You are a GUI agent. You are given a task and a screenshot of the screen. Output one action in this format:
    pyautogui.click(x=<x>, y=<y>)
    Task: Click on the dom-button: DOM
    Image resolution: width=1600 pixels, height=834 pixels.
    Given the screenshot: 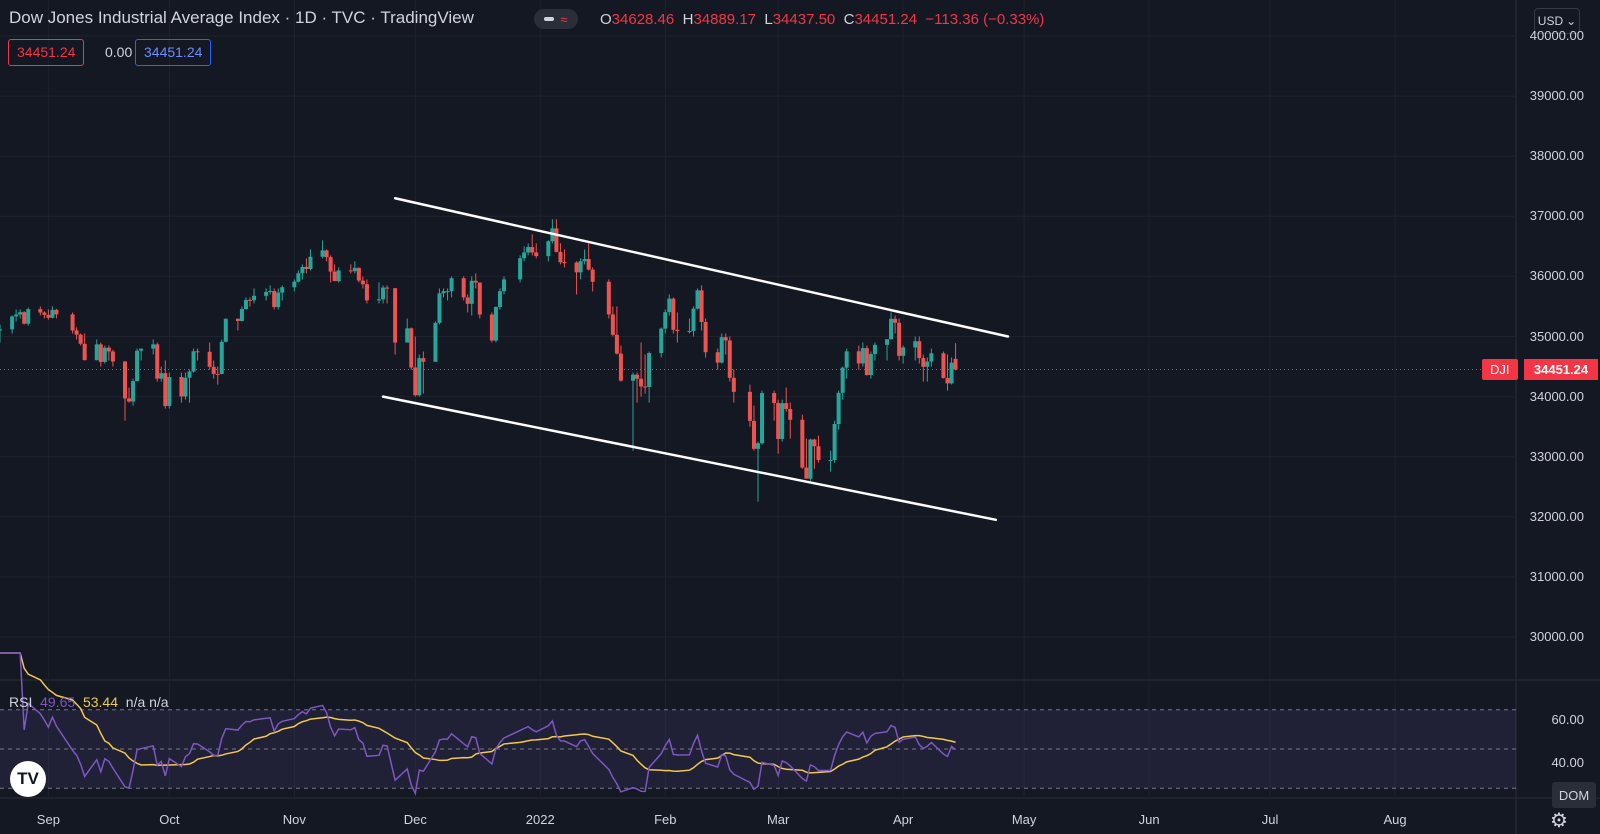 What is the action you would take?
    pyautogui.click(x=1574, y=795)
    